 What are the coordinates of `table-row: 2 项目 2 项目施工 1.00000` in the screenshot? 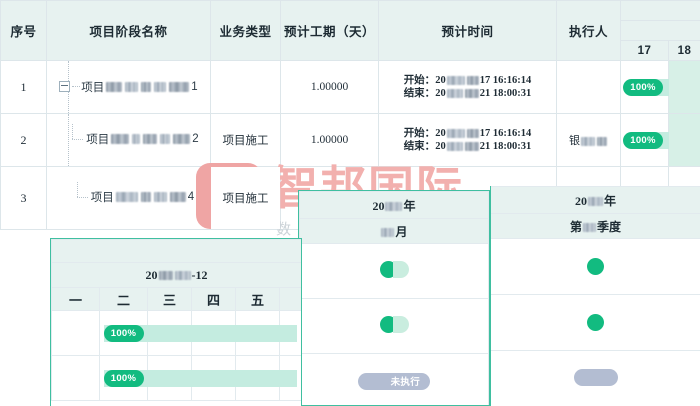 It's located at (350, 140).